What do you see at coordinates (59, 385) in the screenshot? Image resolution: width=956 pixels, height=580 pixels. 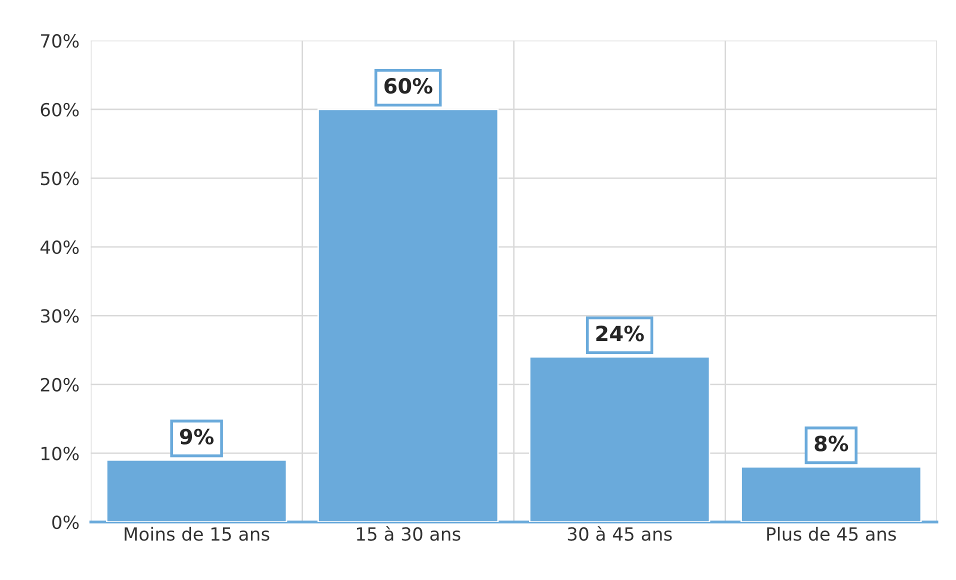 I see `y-tick-label: 20%` at bounding box center [59, 385].